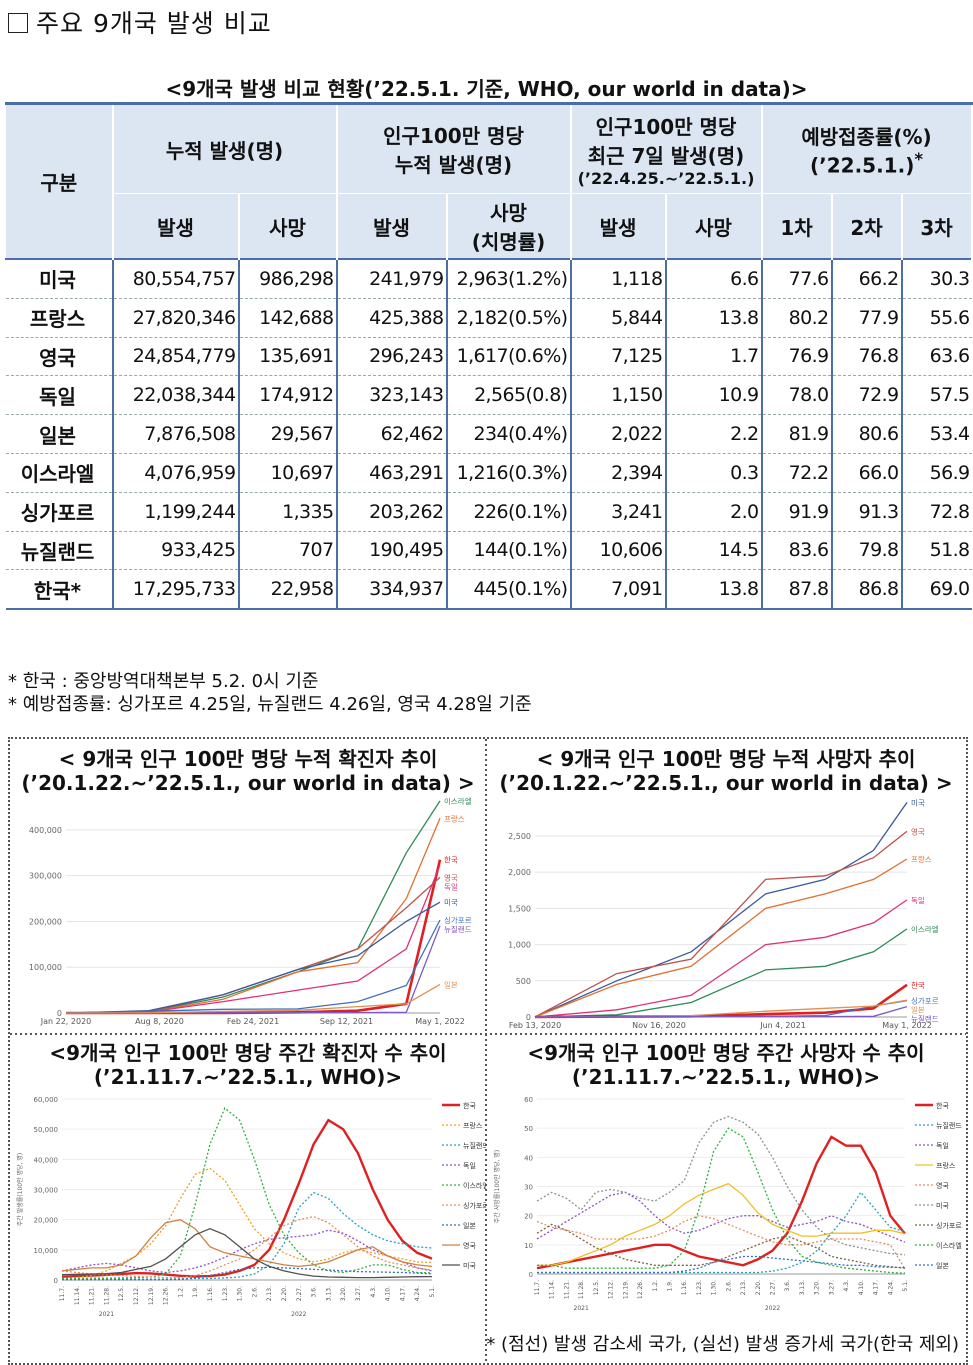 The image size is (973, 1365). What do you see at coordinates (46, 1221) in the screenshot?
I see `y-tick-label: 20,000` at bounding box center [46, 1221].